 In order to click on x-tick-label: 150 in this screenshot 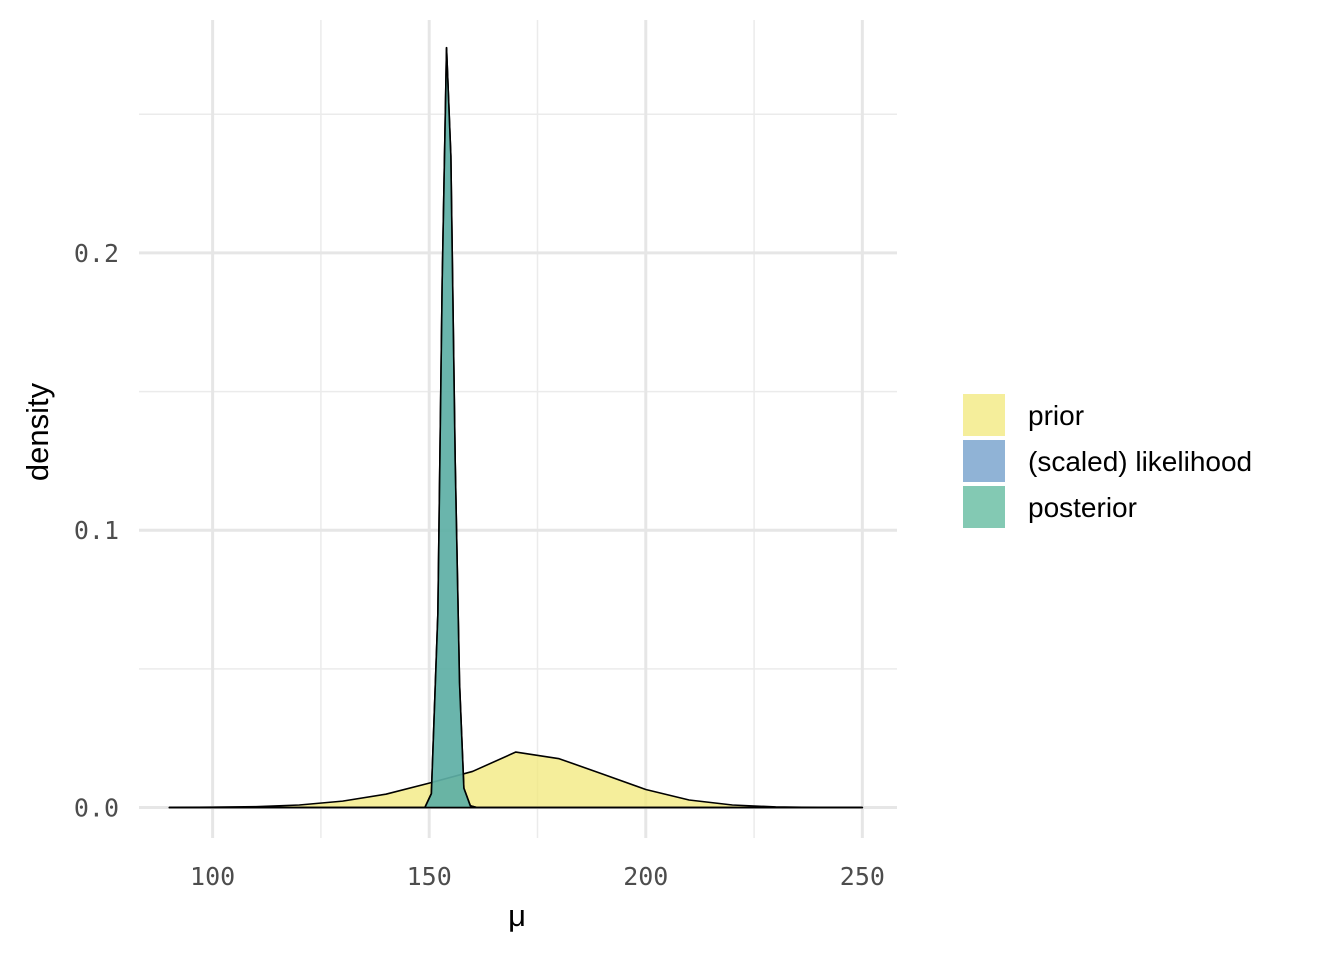, I will do `click(429, 876)`.